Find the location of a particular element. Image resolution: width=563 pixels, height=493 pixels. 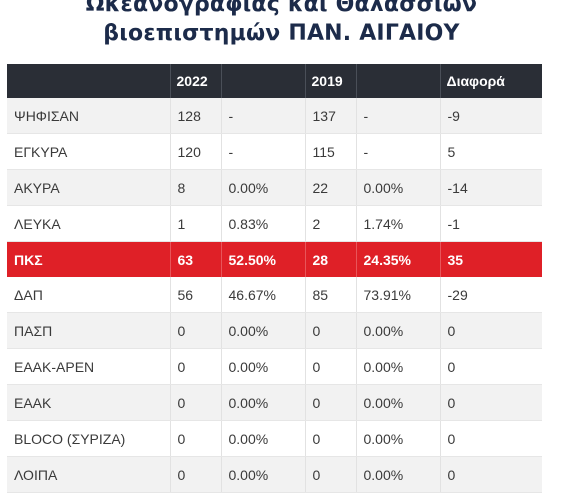

table-row: ΛΟΙΠΑ 0 0.00% 0 0.00% 0 is located at coordinates (274, 474).